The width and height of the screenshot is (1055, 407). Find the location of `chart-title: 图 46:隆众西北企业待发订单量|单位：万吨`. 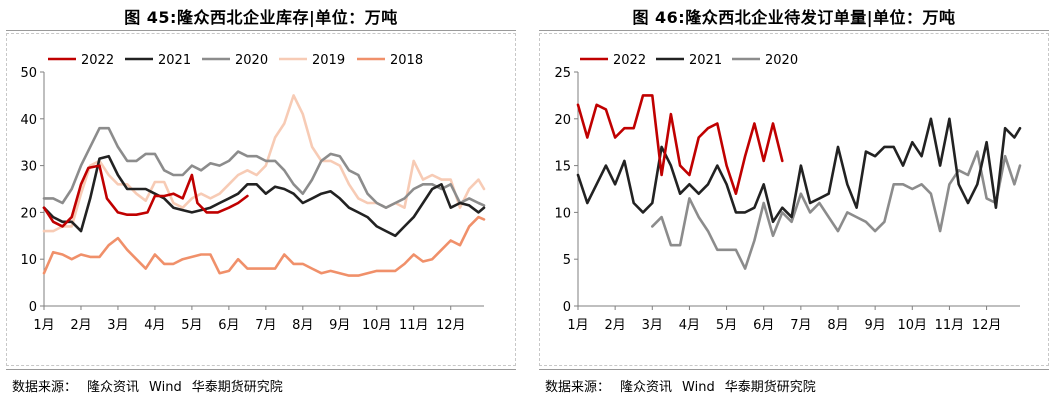

chart-title: 图 46:隆众西北企业待发订单量|单位：万吨 is located at coordinates (794, 17).